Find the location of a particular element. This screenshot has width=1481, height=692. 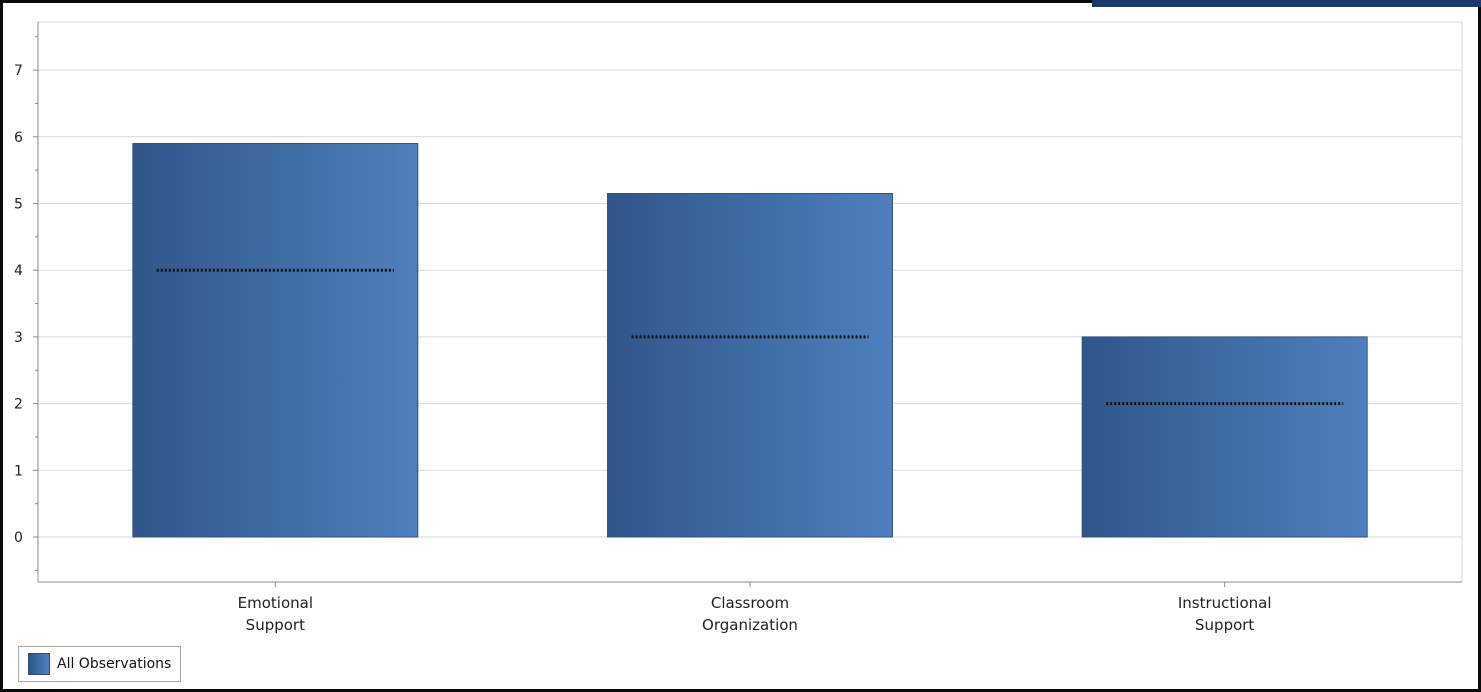

x-category-label: Classroom Organization is located at coordinates (750, 614).